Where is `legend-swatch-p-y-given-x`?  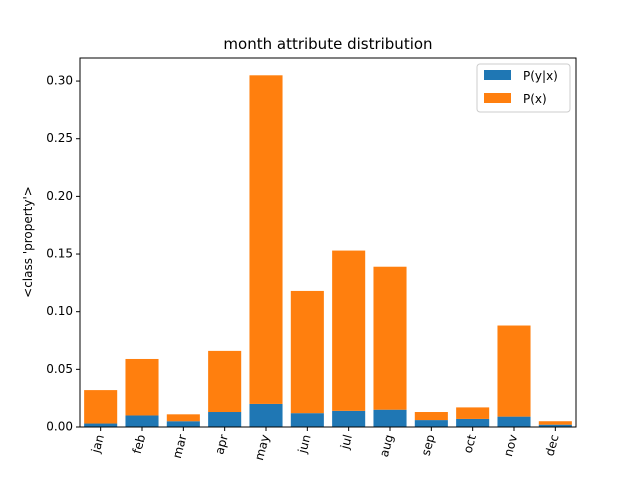 legend-swatch-p-y-given-x is located at coordinates (497, 75).